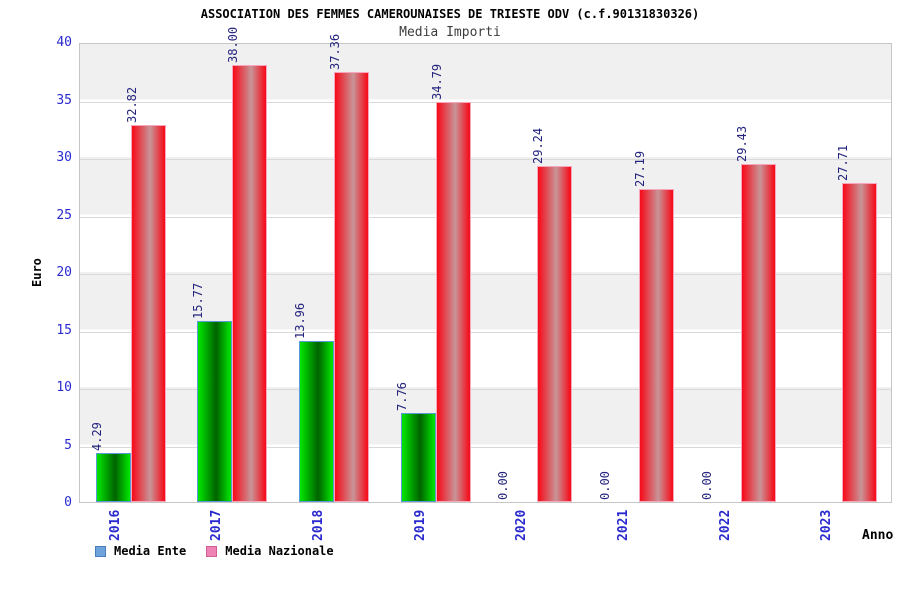 The width and height of the screenshot is (900, 600). What do you see at coordinates (827, 525) in the screenshot?
I see `x-tick-label-2023: 2023` at bounding box center [827, 525].